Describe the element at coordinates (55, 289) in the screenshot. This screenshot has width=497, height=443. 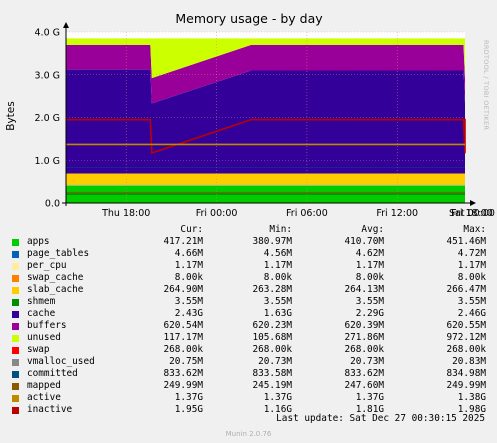
I see `legend-name: slab_cache` at that location.